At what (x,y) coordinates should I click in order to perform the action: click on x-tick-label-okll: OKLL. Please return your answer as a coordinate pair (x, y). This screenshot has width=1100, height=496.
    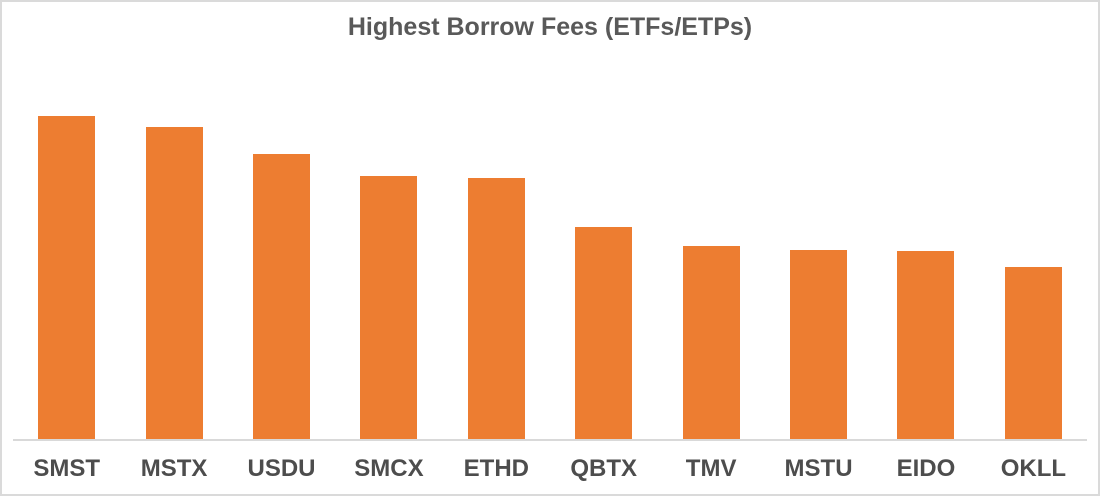
    Looking at the image, I should click on (1033, 468).